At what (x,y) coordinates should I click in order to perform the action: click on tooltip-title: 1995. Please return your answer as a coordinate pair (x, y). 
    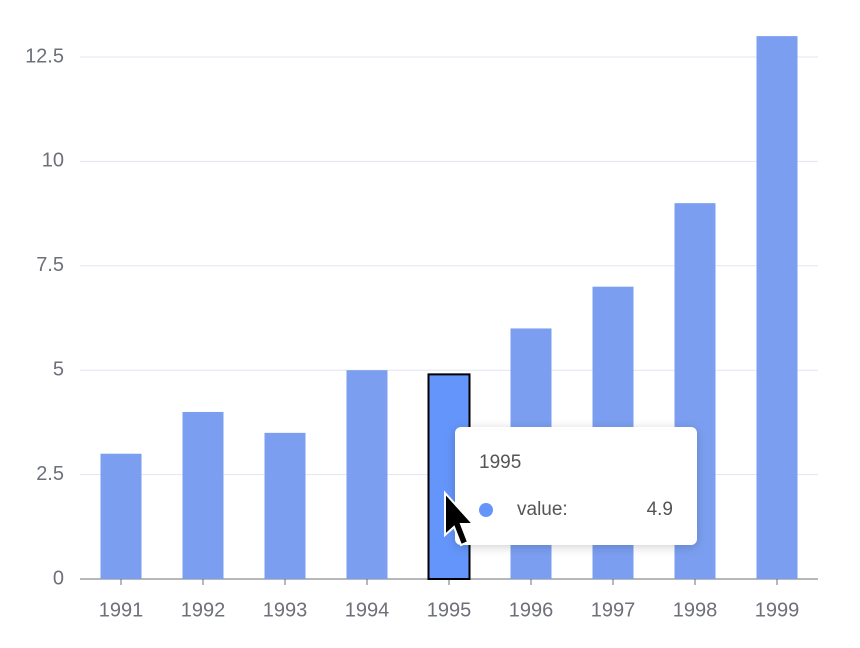
    Looking at the image, I should click on (500, 462).